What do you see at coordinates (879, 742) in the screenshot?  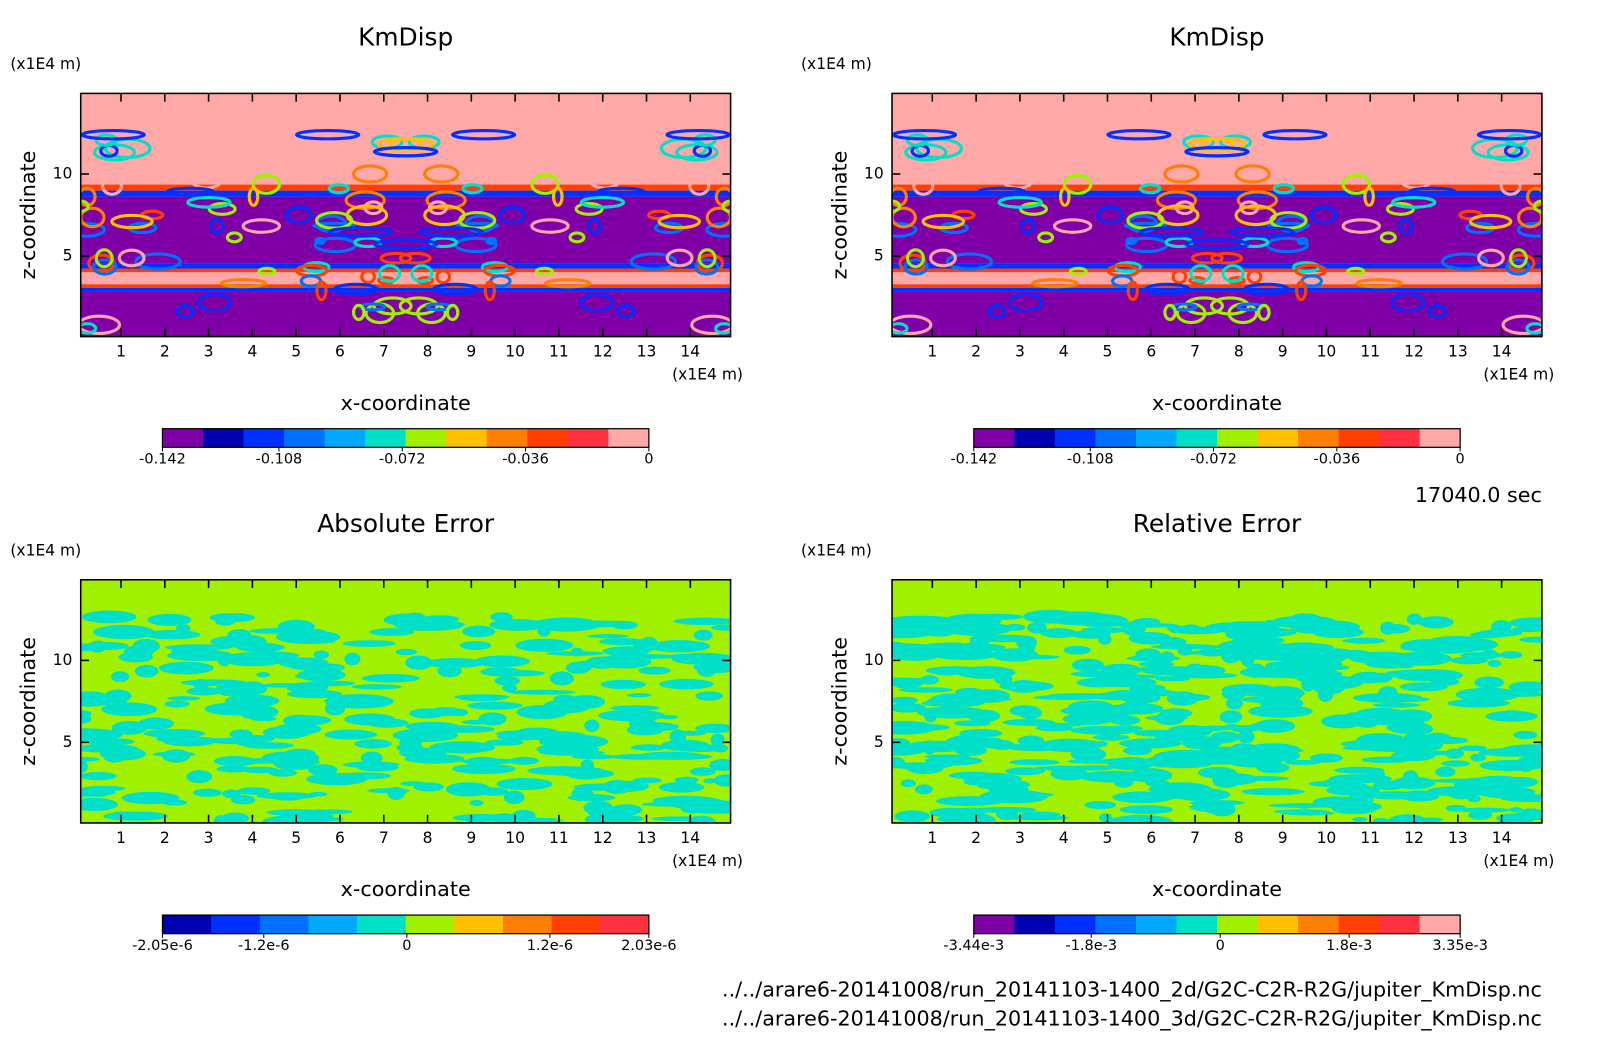 I see `y-tick-label: 5` at bounding box center [879, 742].